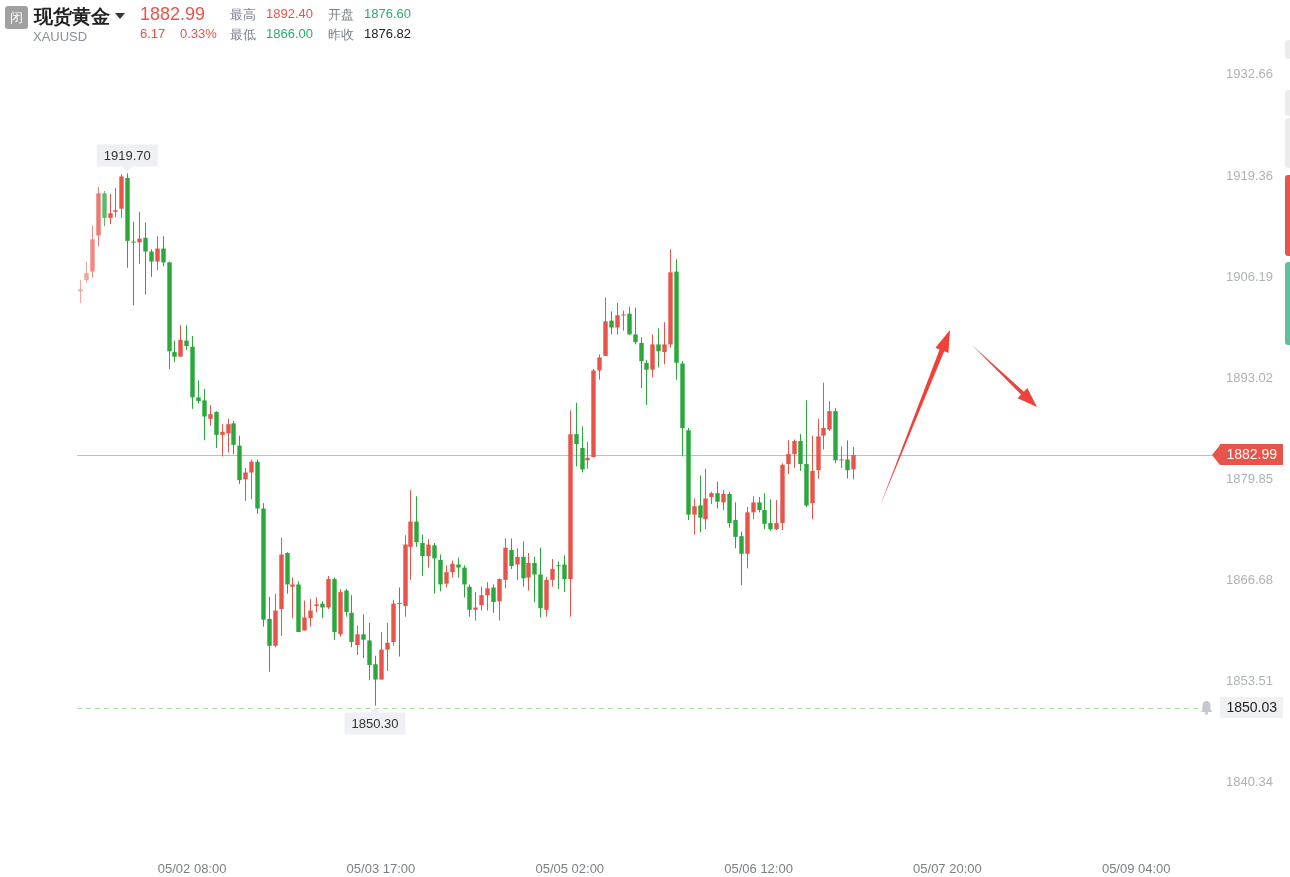 This screenshot has height=877, width=1290. I want to click on x-tick-label: 05/09 04:00, so click(1136, 869).